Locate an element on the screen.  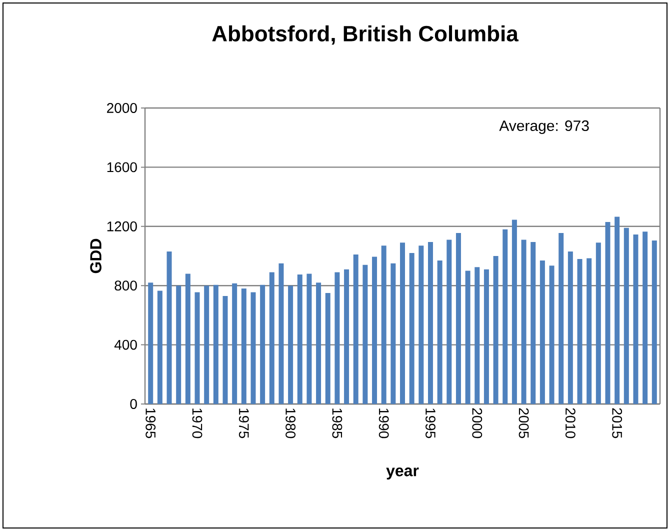
y-tick-label: 1600 is located at coordinates (122, 167).